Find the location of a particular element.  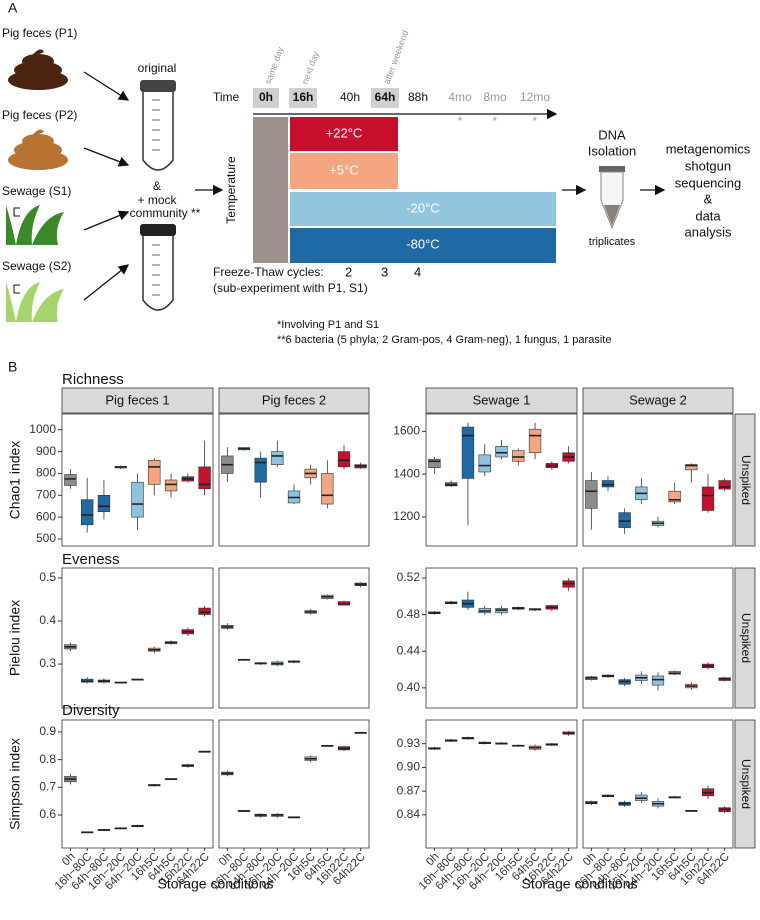

poop-icon is located at coordinates (38, 149).